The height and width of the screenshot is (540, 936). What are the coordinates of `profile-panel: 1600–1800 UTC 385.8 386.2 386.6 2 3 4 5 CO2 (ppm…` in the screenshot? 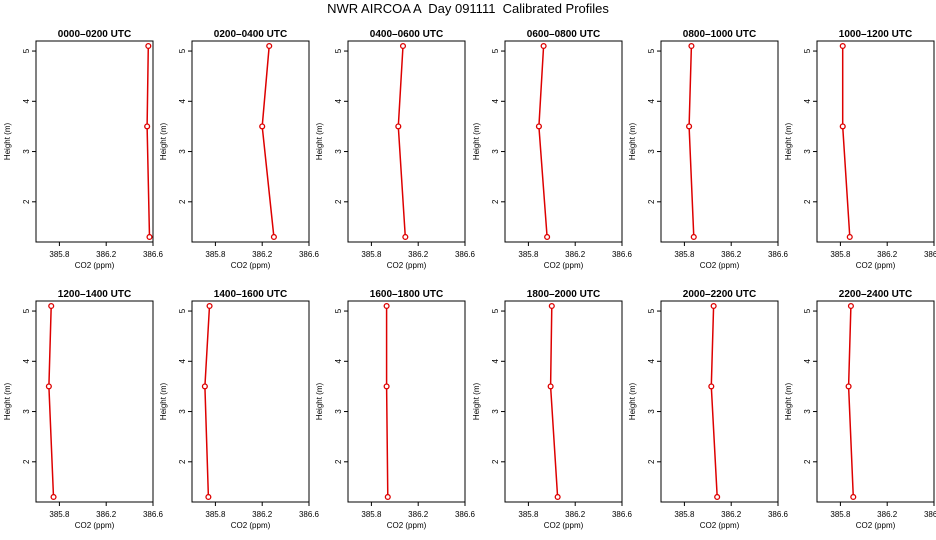 It's located at (395, 409).